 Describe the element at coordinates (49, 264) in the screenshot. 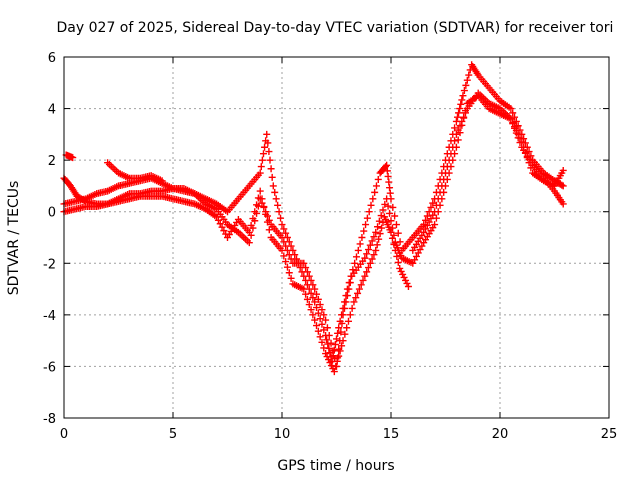

I see `y-tick-label: -2` at that location.